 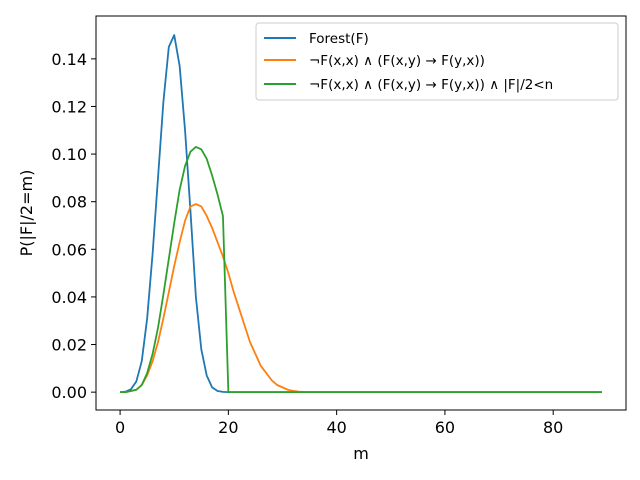 I want to click on x-tick-label: 80, so click(x=553, y=427).